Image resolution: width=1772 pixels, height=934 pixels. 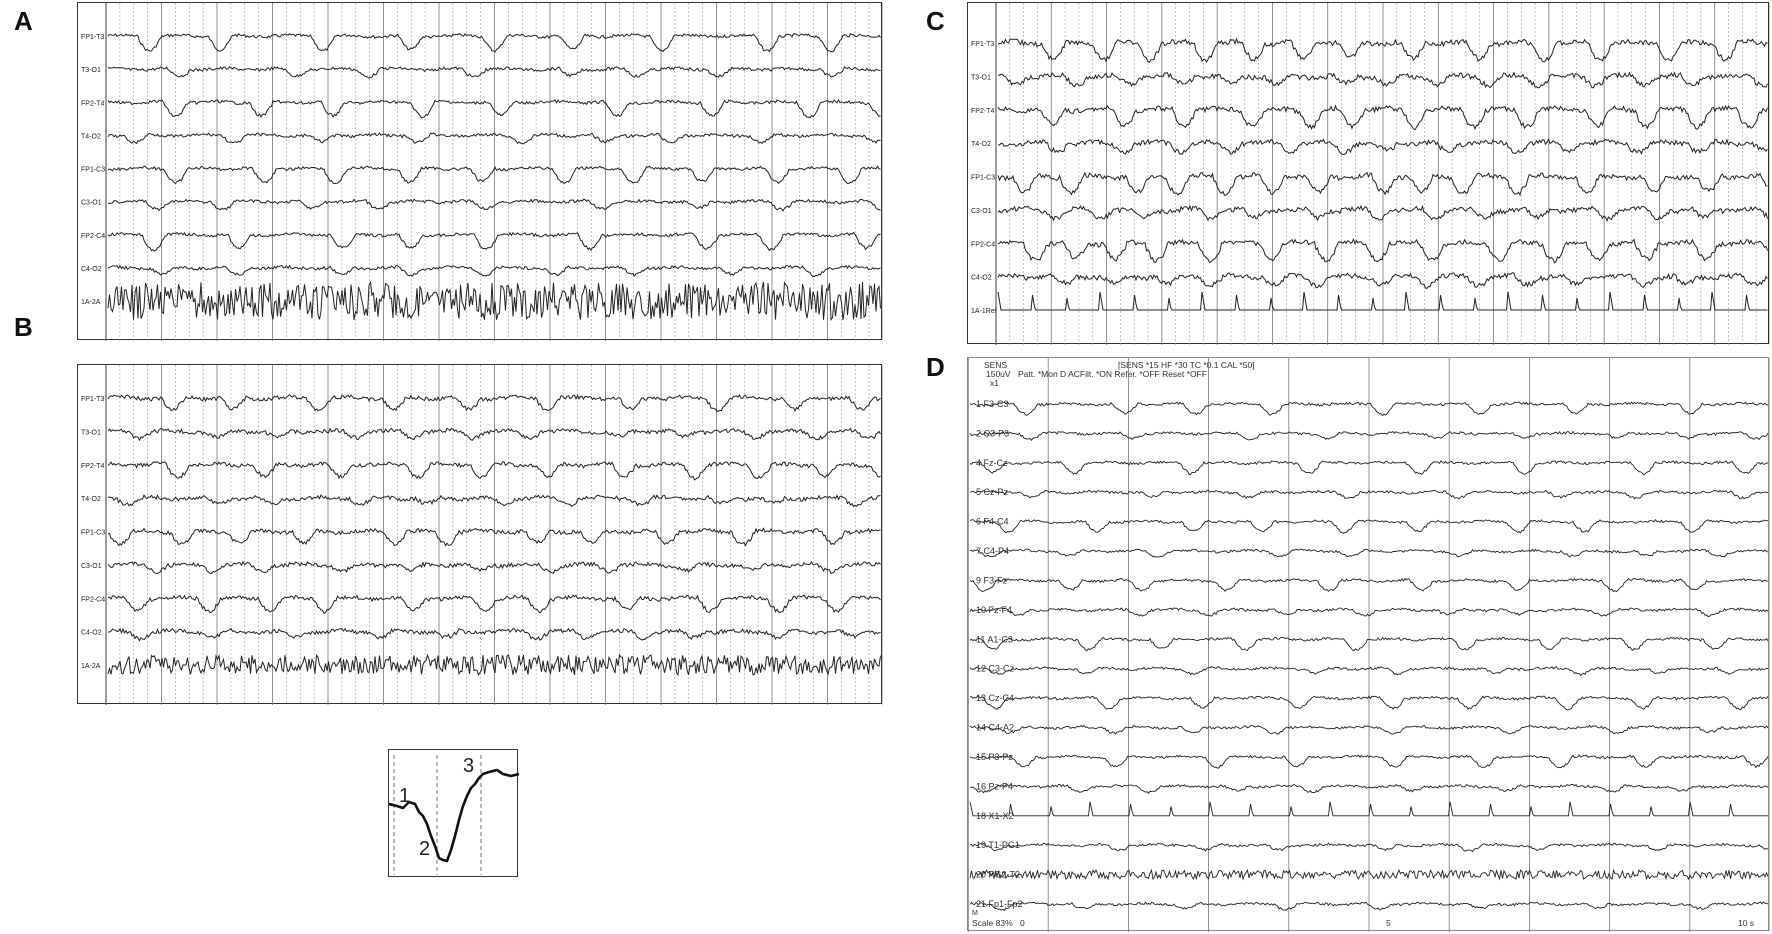 What do you see at coordinates (999, 904) in the screenshot?
I see `channel-label: 21 Fp1-Fp2` at bounding box center [999, 904].